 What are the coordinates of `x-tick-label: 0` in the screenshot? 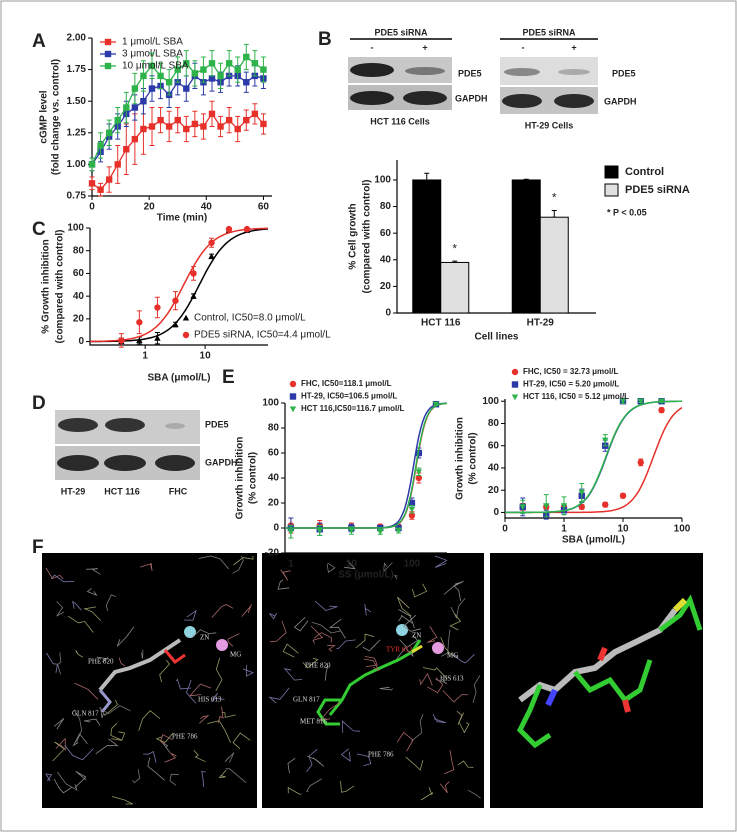 It's located at (92, 207).